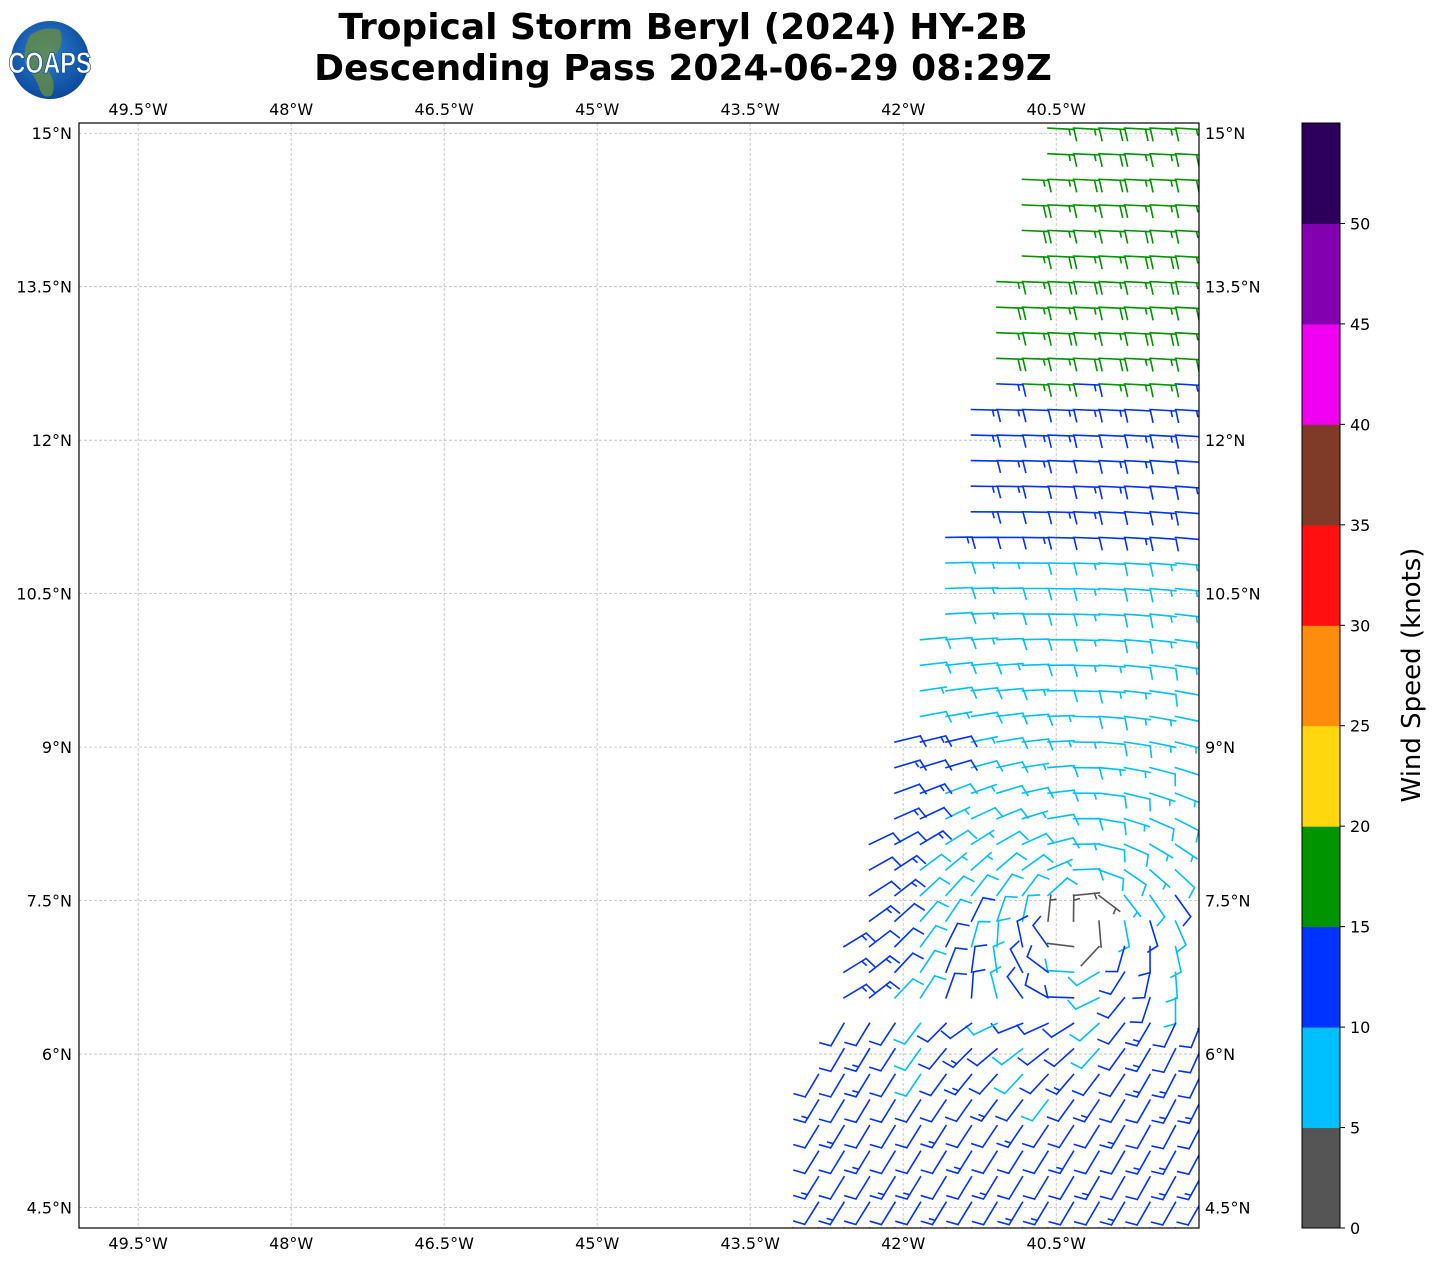 This screenshot has width=1439, height=1264. Describe the element at coordinates (903, 109) in the screenshot. I see `lon-tick-label-top: 42°W` at that location.